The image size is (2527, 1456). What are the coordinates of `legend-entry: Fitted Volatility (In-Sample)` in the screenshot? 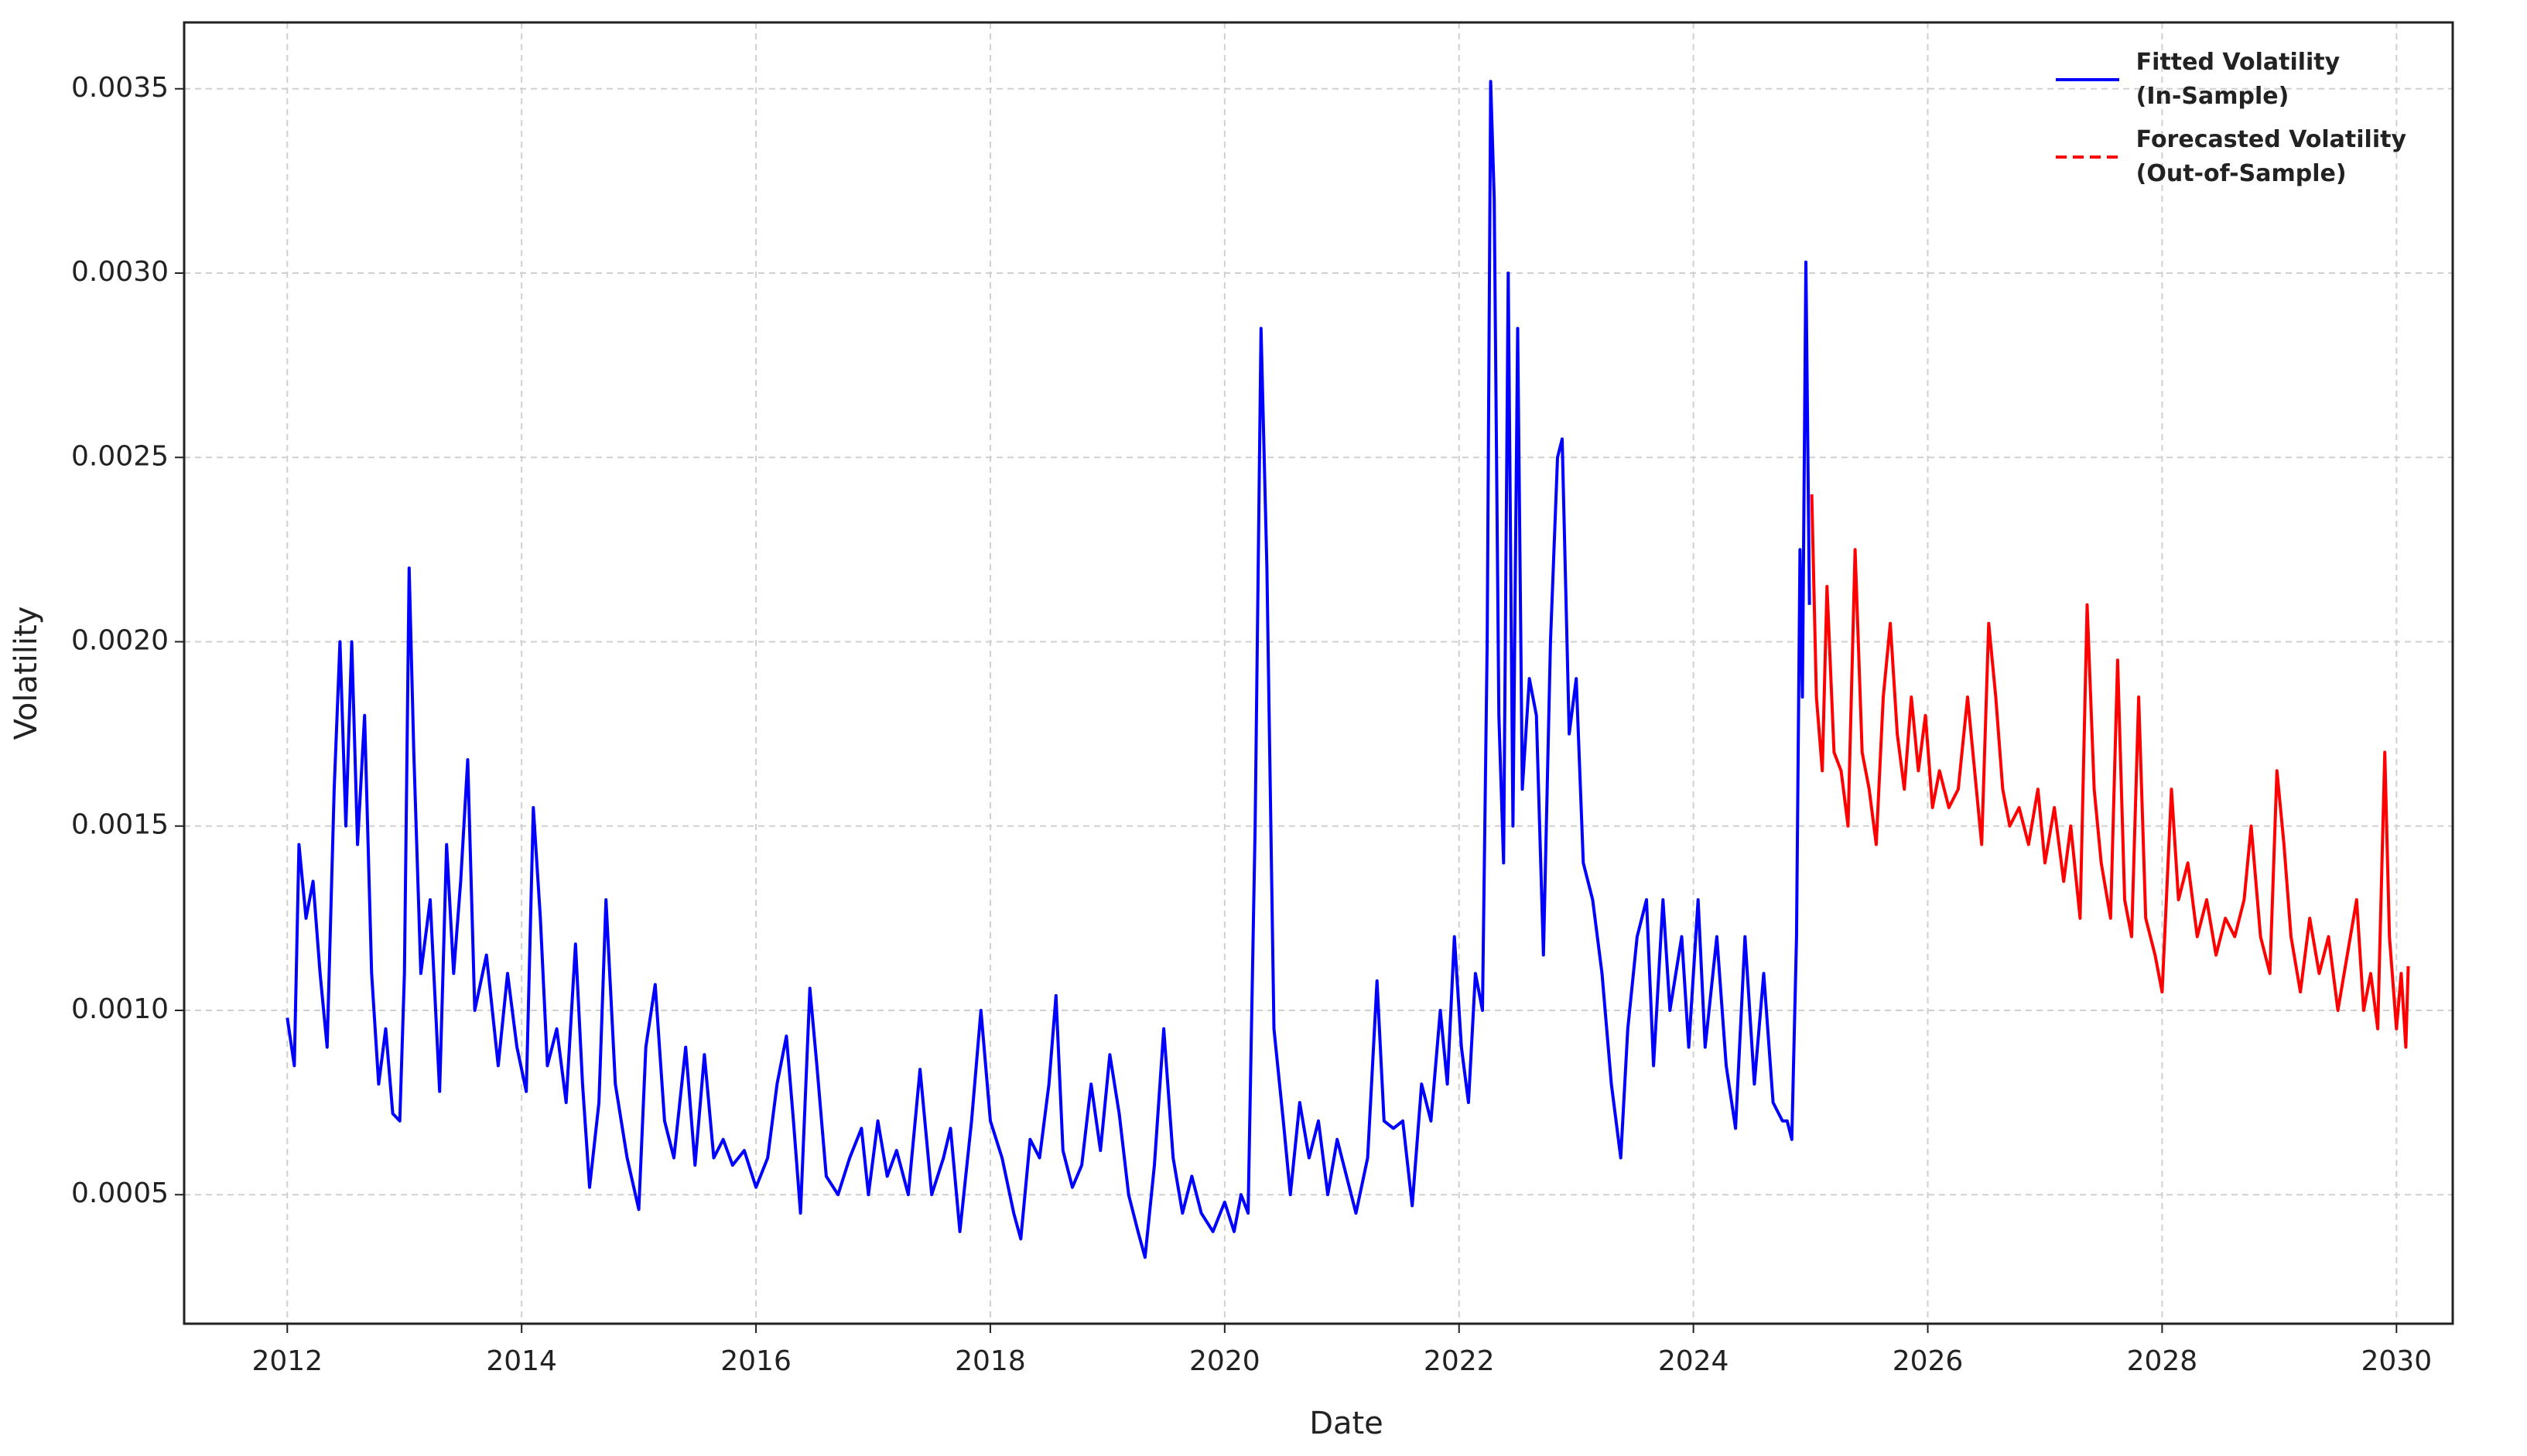 It's located at (2229, 80).